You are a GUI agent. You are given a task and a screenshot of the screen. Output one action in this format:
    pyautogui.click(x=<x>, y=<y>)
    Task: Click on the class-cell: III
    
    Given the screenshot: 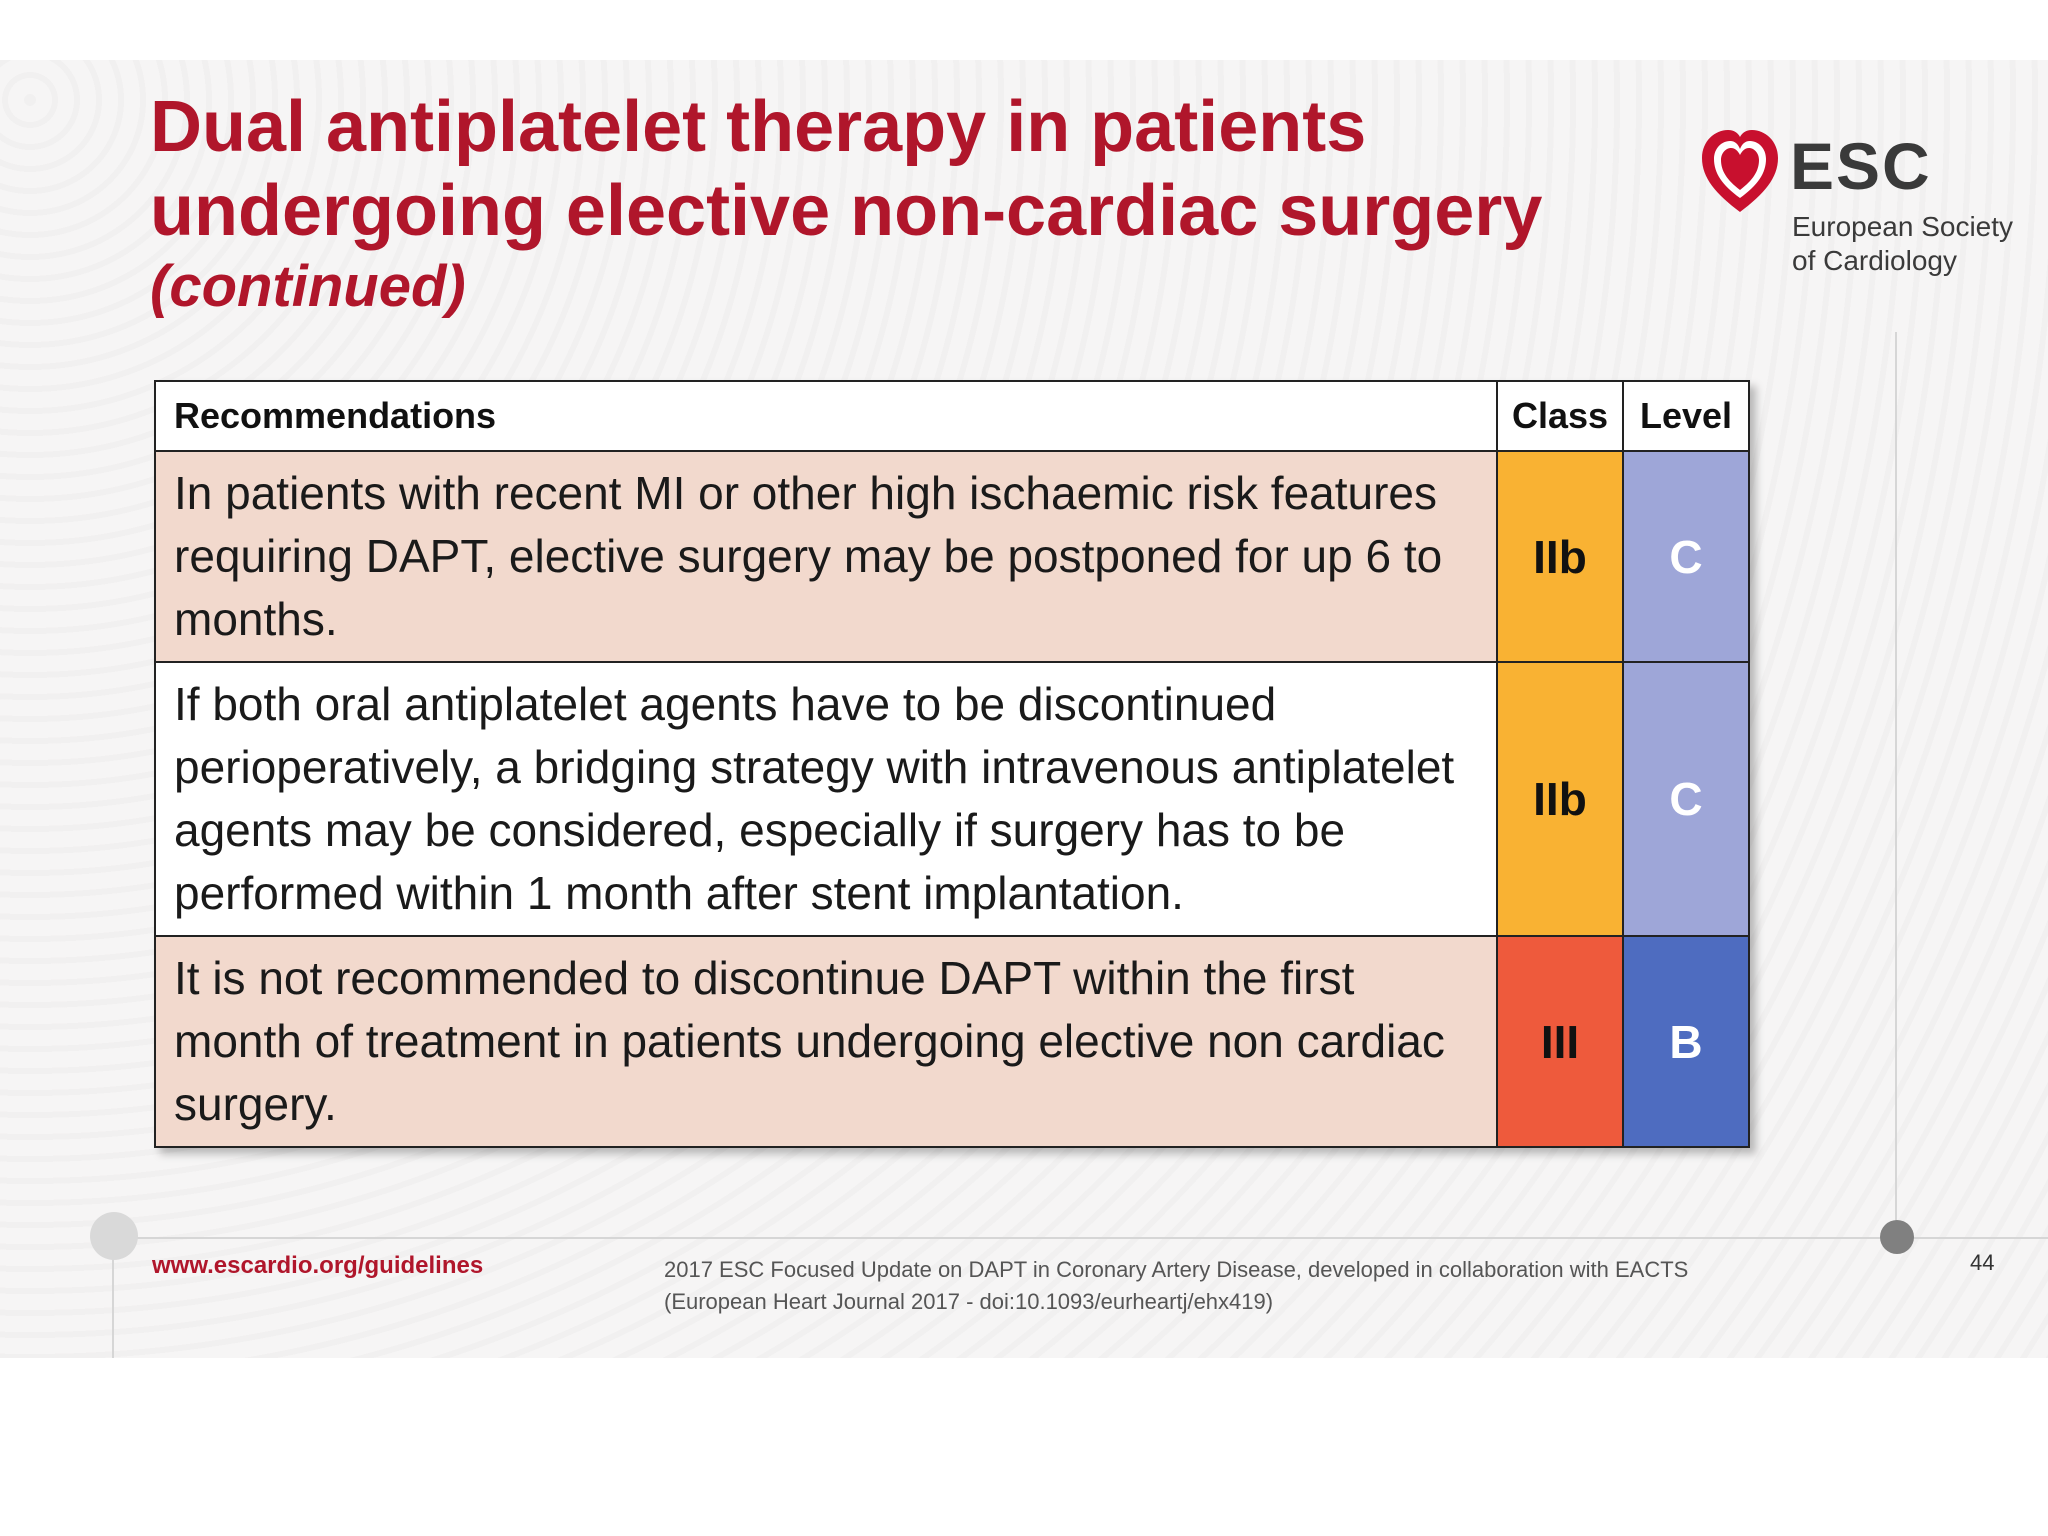 What is the action you would take?
    pyautogui.click(x=1560, y=1041)
    